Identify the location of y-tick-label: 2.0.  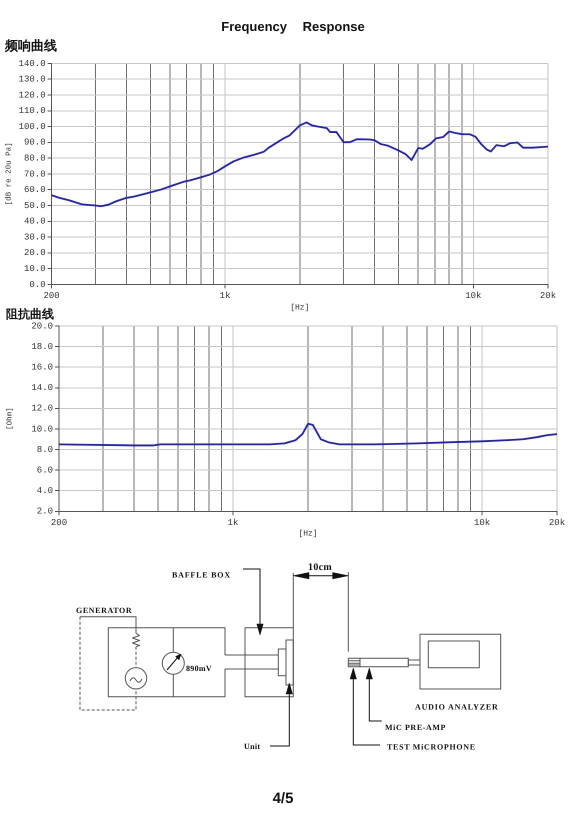
(44, 511).